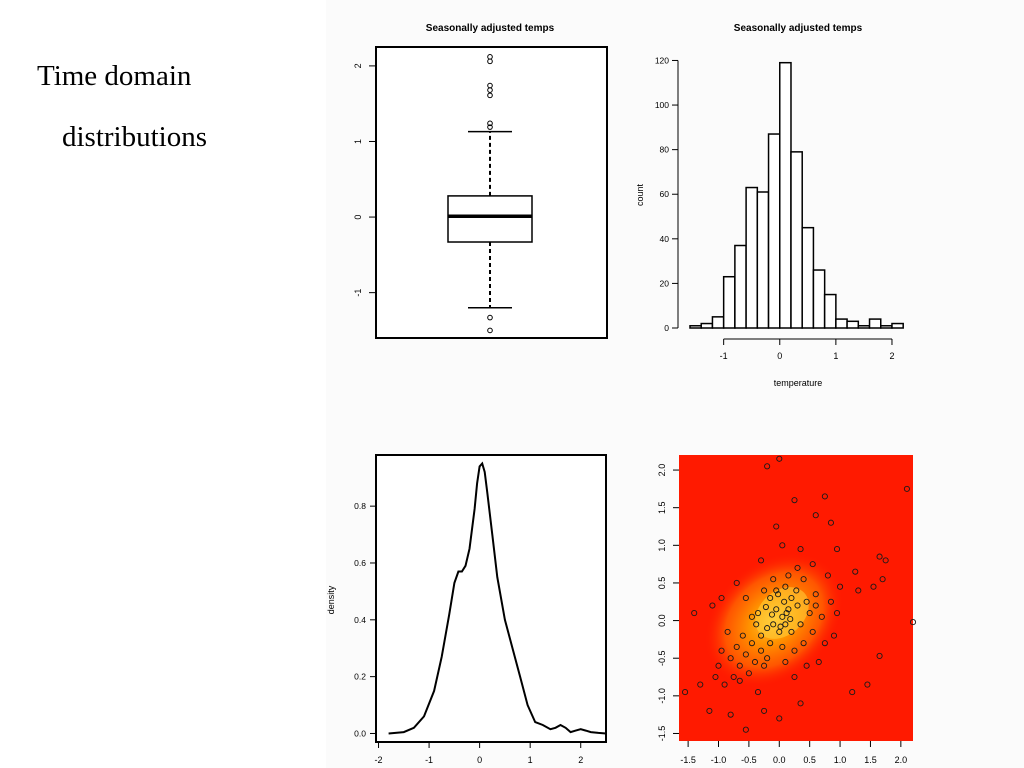 The image size is (1024, 768). I want to click on box-y-tick-label: 0, so click(358, 217).